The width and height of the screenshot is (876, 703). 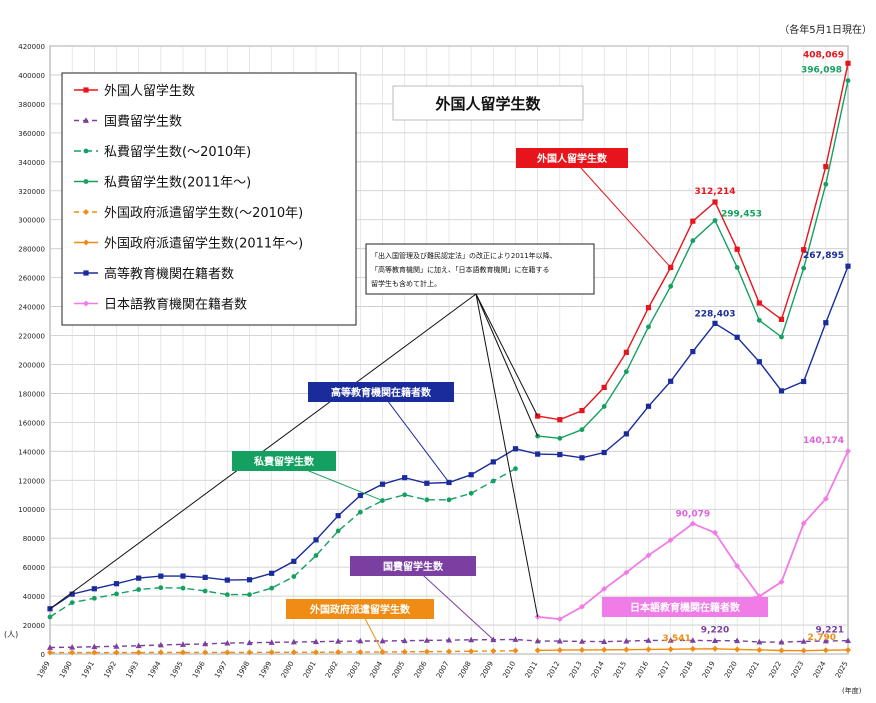 I want to click on x-tick-label: 2009, so click(x=487, y=669).